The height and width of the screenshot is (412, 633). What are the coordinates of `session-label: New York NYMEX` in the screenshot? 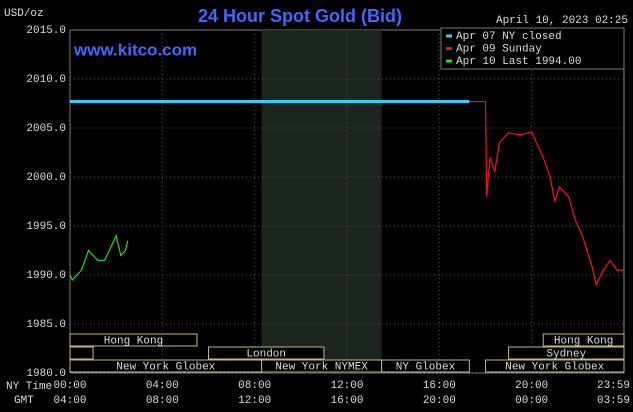 It's located at (321, 367).